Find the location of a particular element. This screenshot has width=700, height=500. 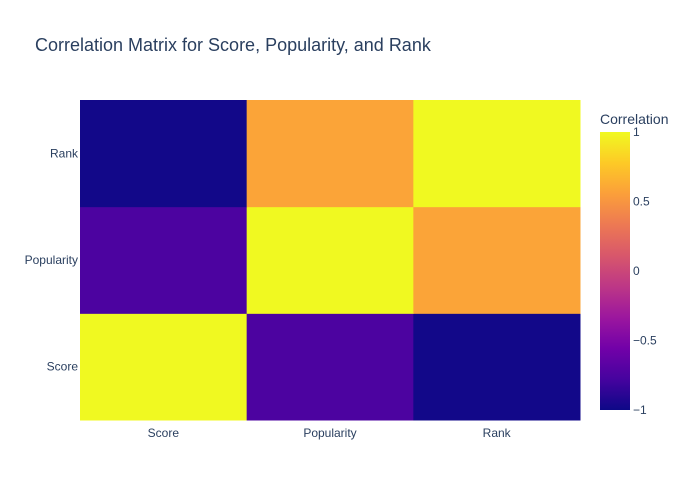

colorbar-tick-label: −0.5 is located at coordinates (645, 341).